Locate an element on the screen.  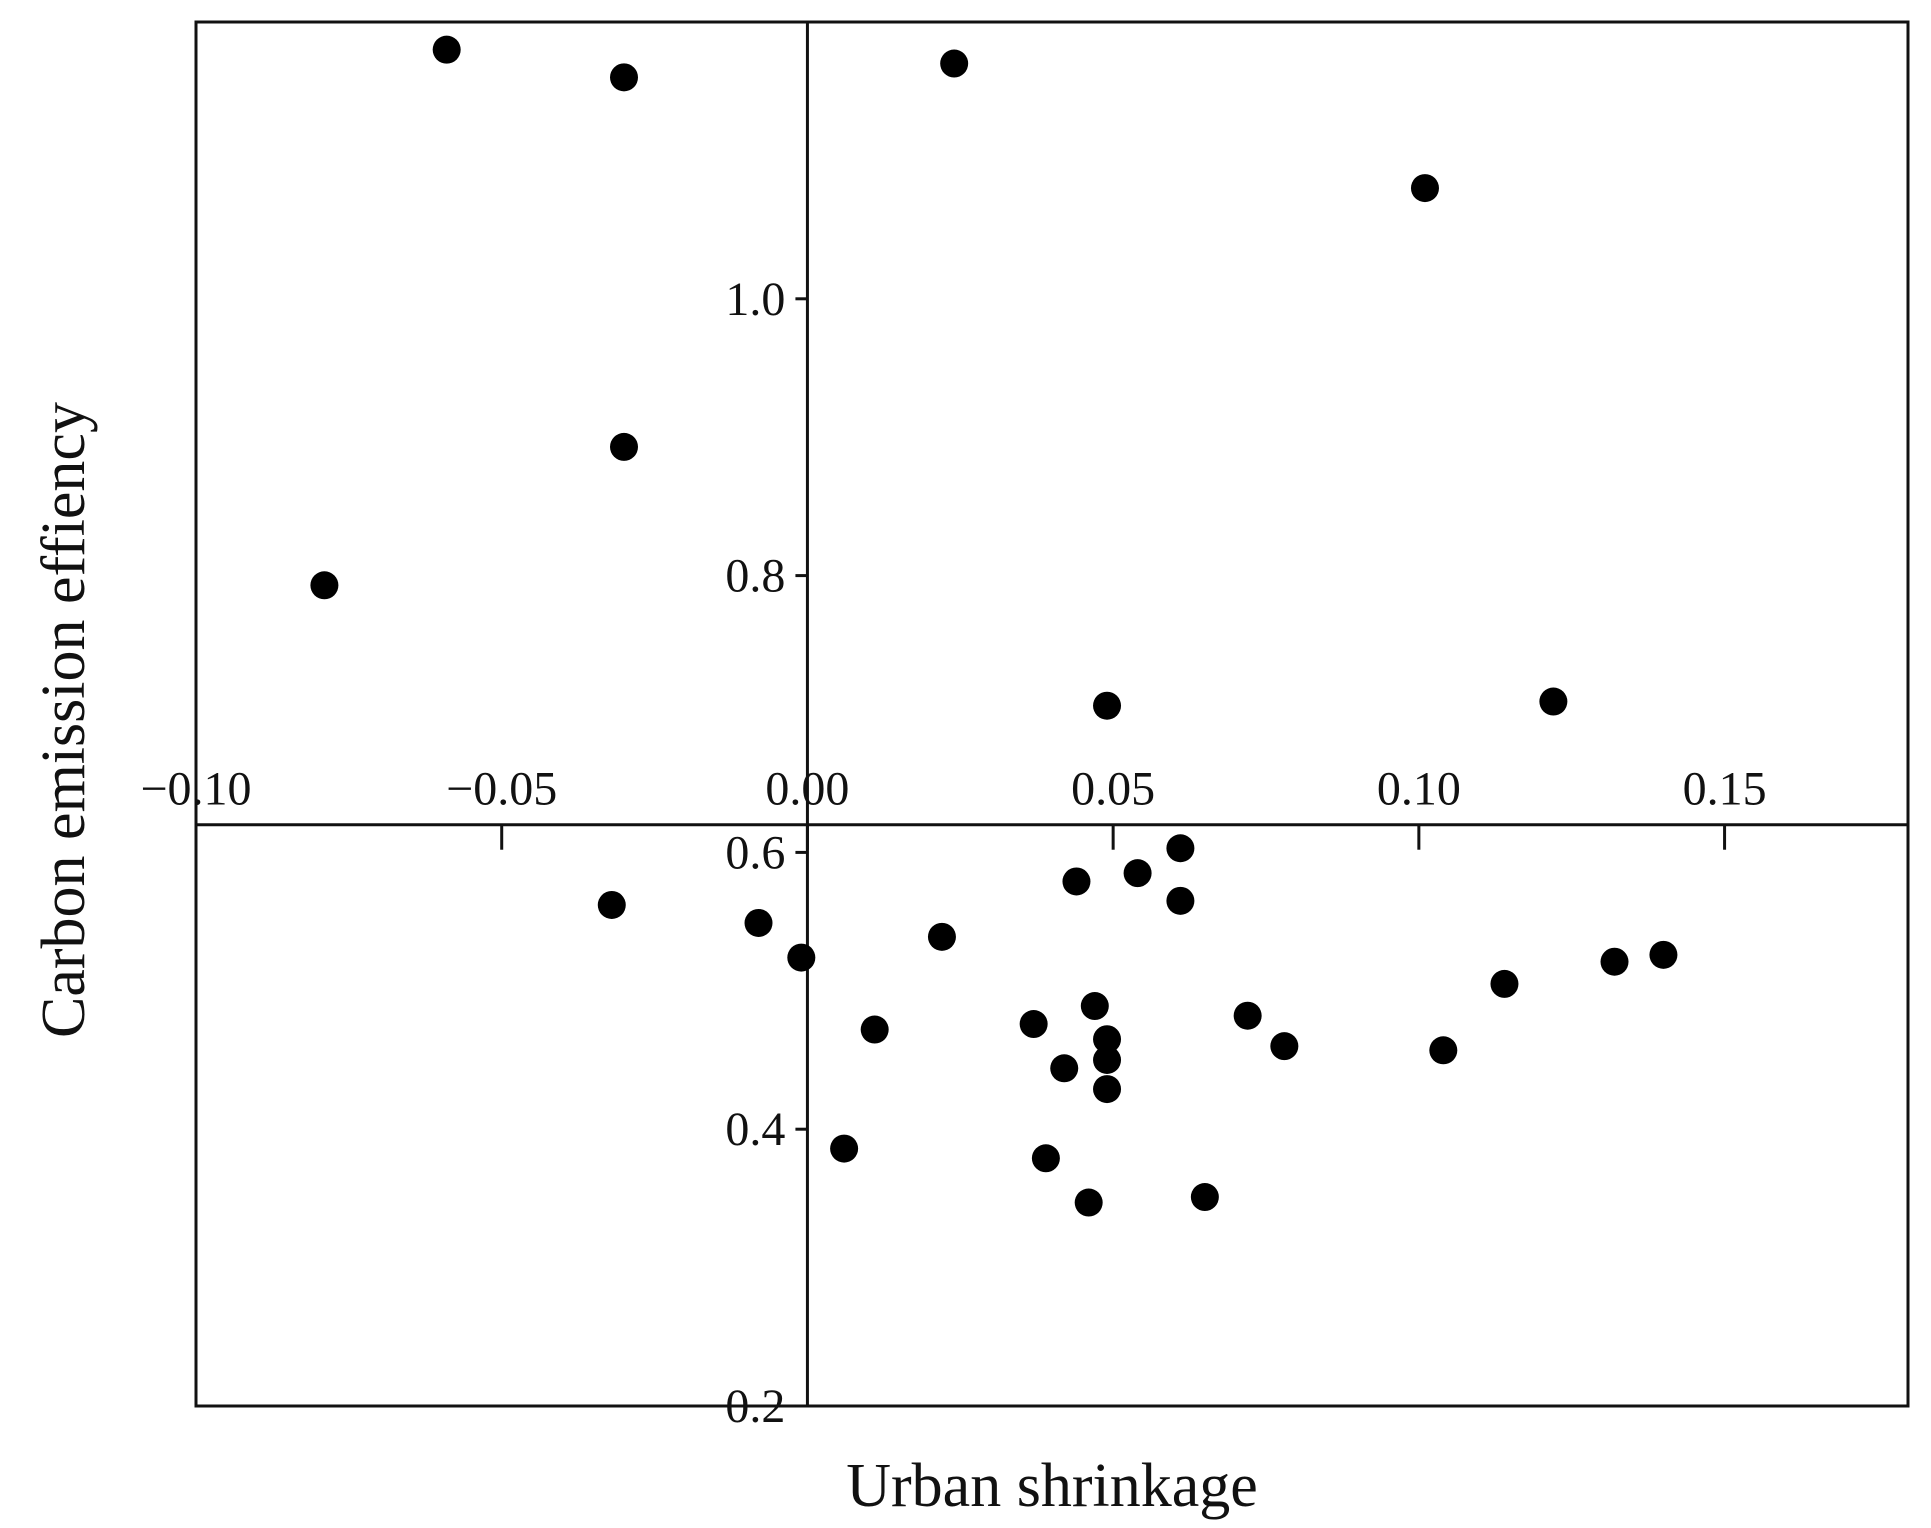
y-tick-label: 0.8 is located at coordinates (755, 576).